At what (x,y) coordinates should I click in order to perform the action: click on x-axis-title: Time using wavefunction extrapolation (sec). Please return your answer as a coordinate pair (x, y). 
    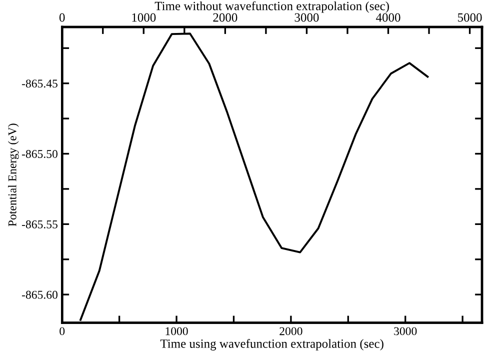
    Looking at the image, I should click on (272, 344).